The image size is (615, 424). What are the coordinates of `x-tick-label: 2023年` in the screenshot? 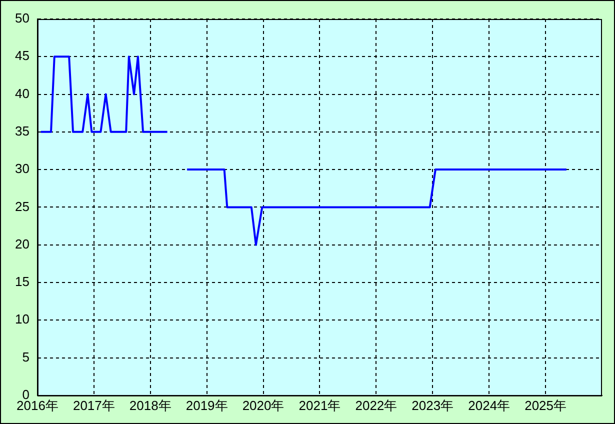 It's located at (433, 405).